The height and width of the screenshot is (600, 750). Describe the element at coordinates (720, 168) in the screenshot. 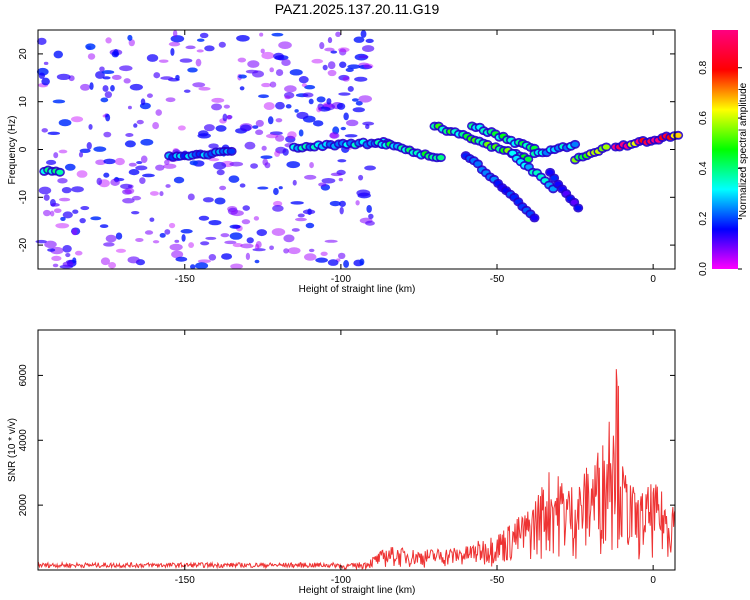

I see `colorbar-ticks: 0.0 0.2 0.4 0.6 0.8` at that location.